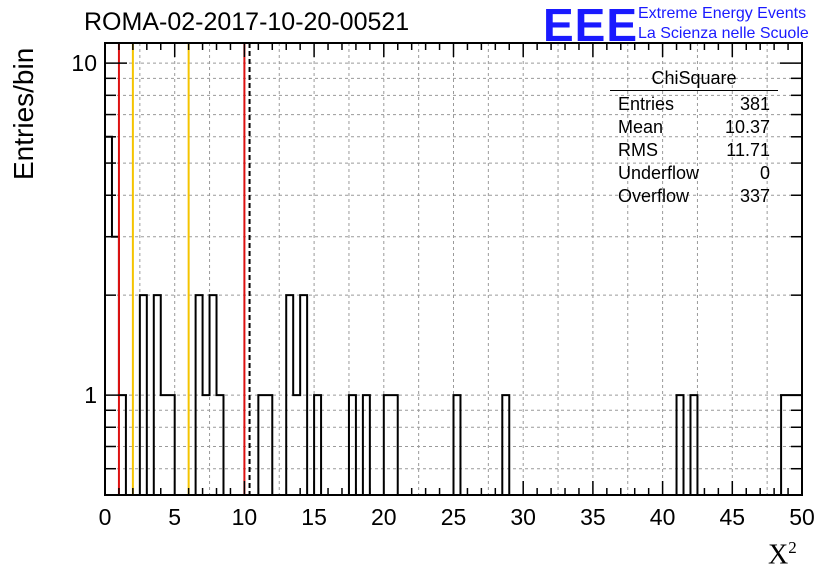 Image resolution: width=836 pixels, height=572 pixels. I want to click on x-tick-label: 0, so click(105, 517).